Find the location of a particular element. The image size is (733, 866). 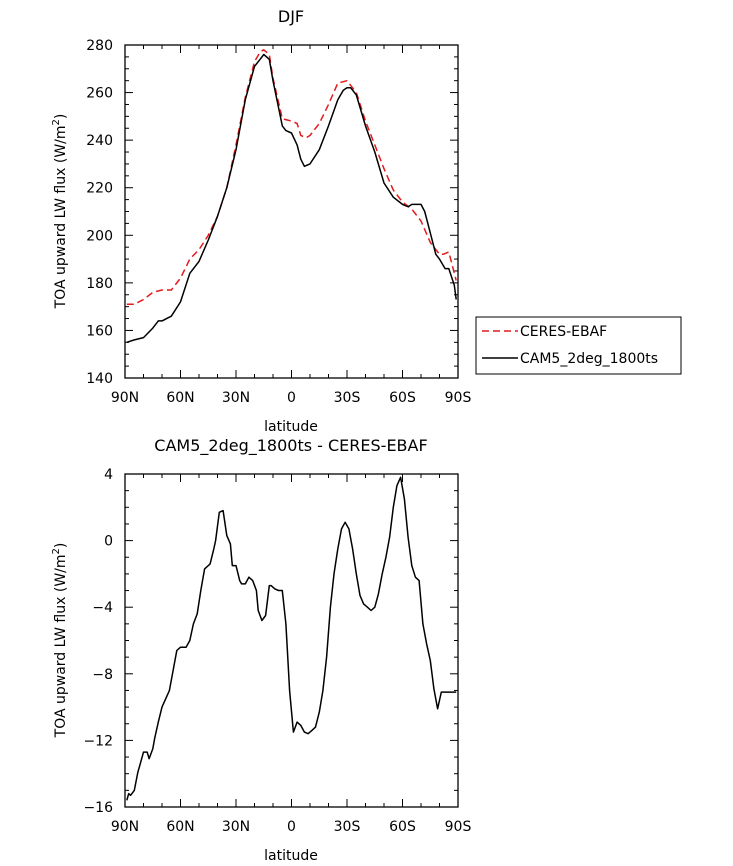

y-tick-label: 260 is located at coordinates (99, 94).